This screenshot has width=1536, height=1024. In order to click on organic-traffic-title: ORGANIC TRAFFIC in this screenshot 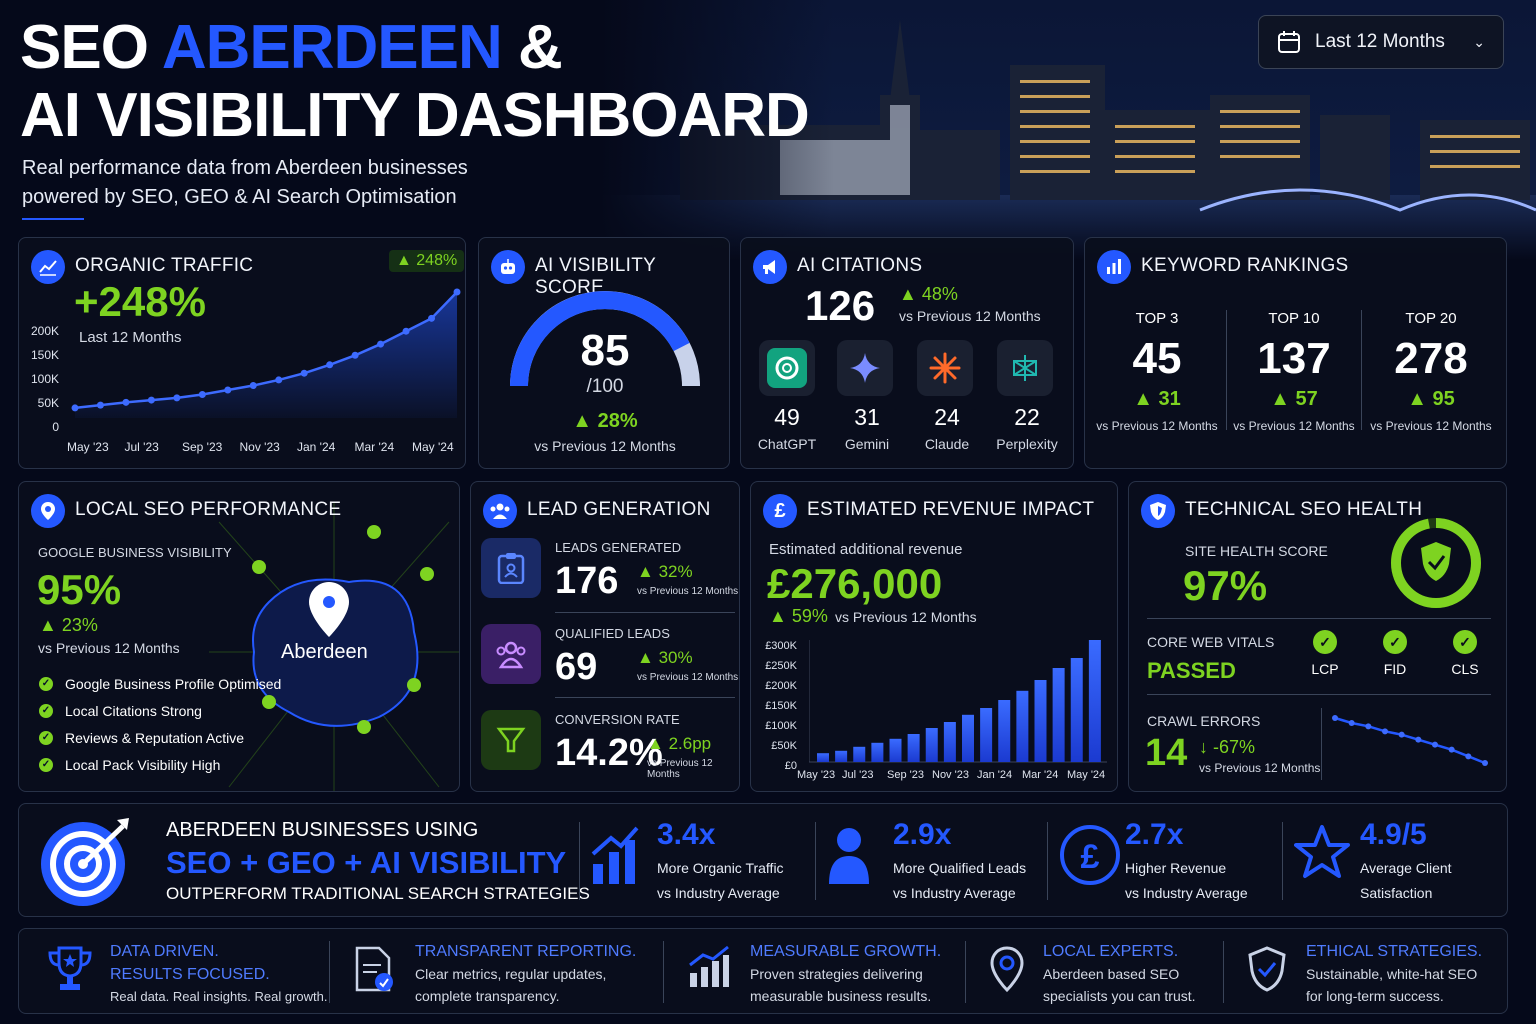, I will do `click(164, 265)`.